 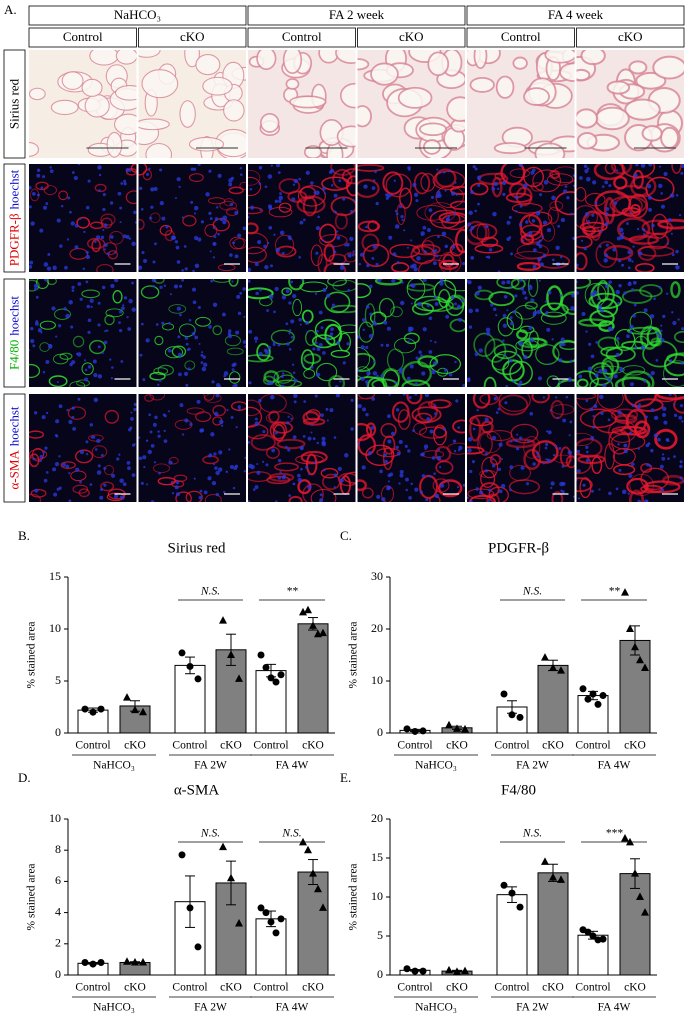 I want to click on bar, so click(x=271, y=947).